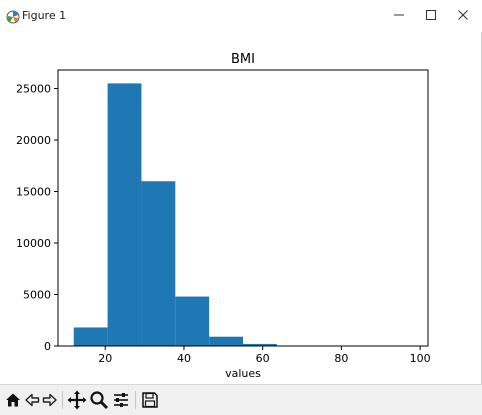 The width and height of the screenshot is (482, 415). I want to click on configure-subplots-button, so click(121, 400).